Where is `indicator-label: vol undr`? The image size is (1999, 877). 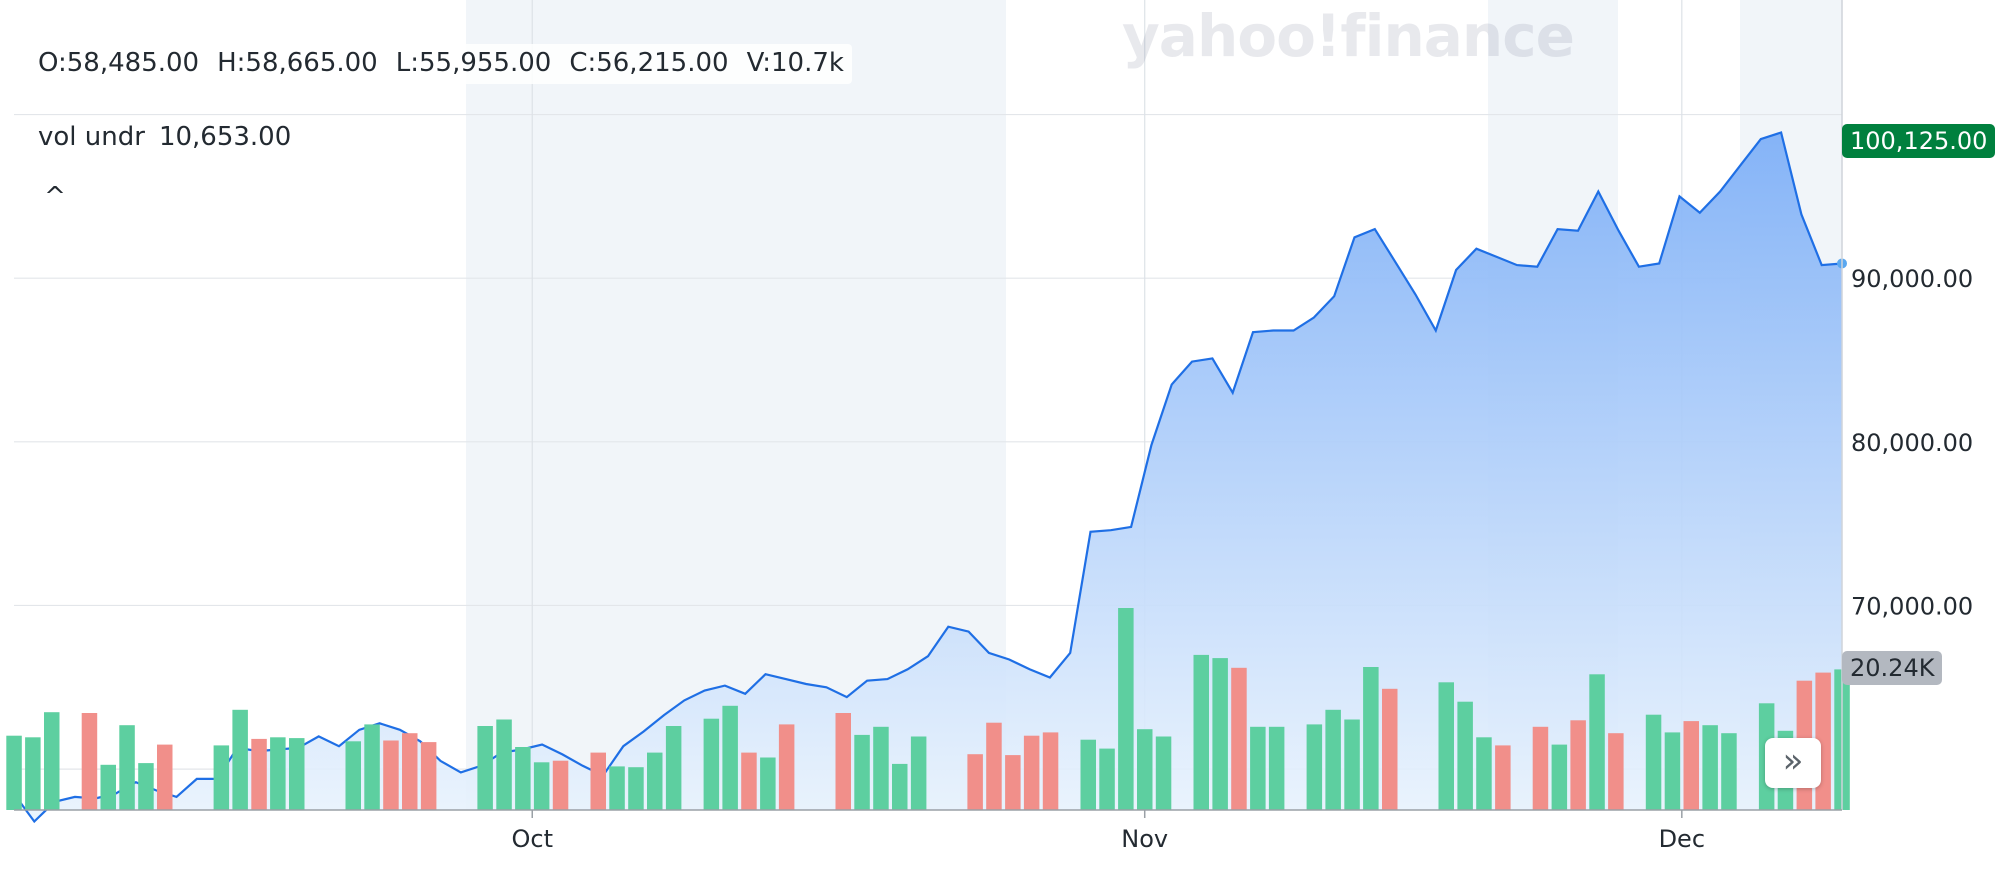 indicator-label: vol undr is located at coordinates (91, 137).